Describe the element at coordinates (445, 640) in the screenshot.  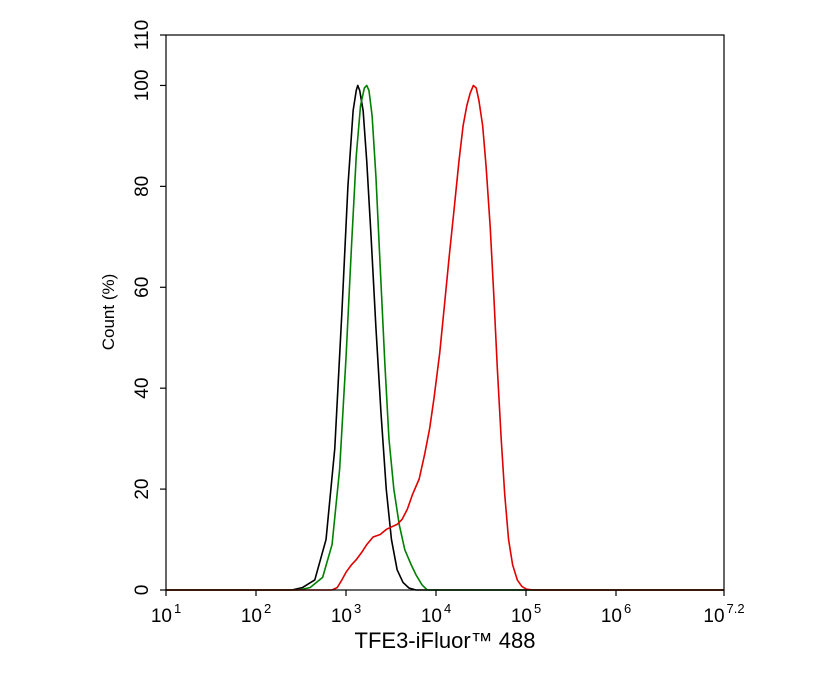
I see `x-axis-title: TFE3-iFluor™ 488` at that location.